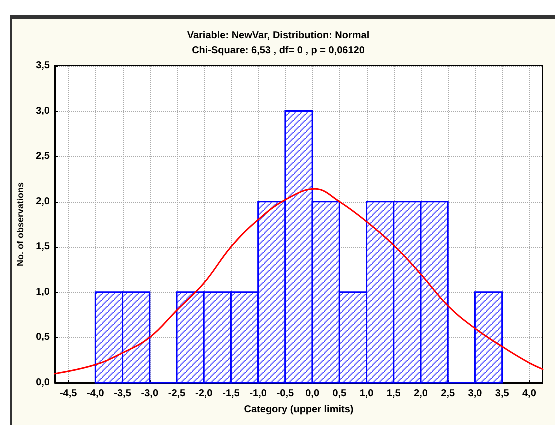 The width and height of the screenshot is (557, 427). I want to click on y-tick-label: 3,0, so click(43, 111).